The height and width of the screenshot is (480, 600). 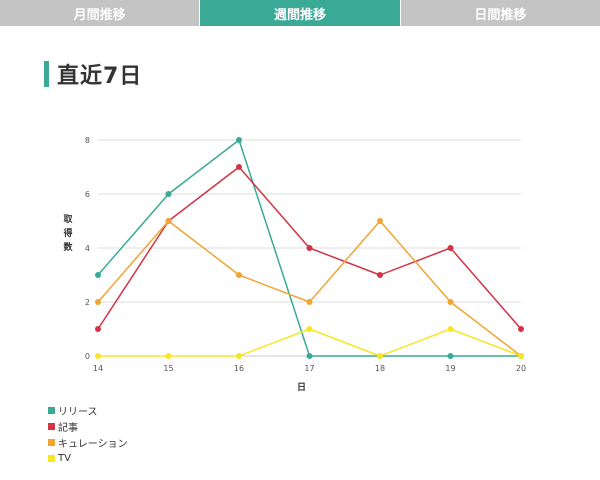 I want to click on y-tick-label: 8, so click(x=87, y=140).